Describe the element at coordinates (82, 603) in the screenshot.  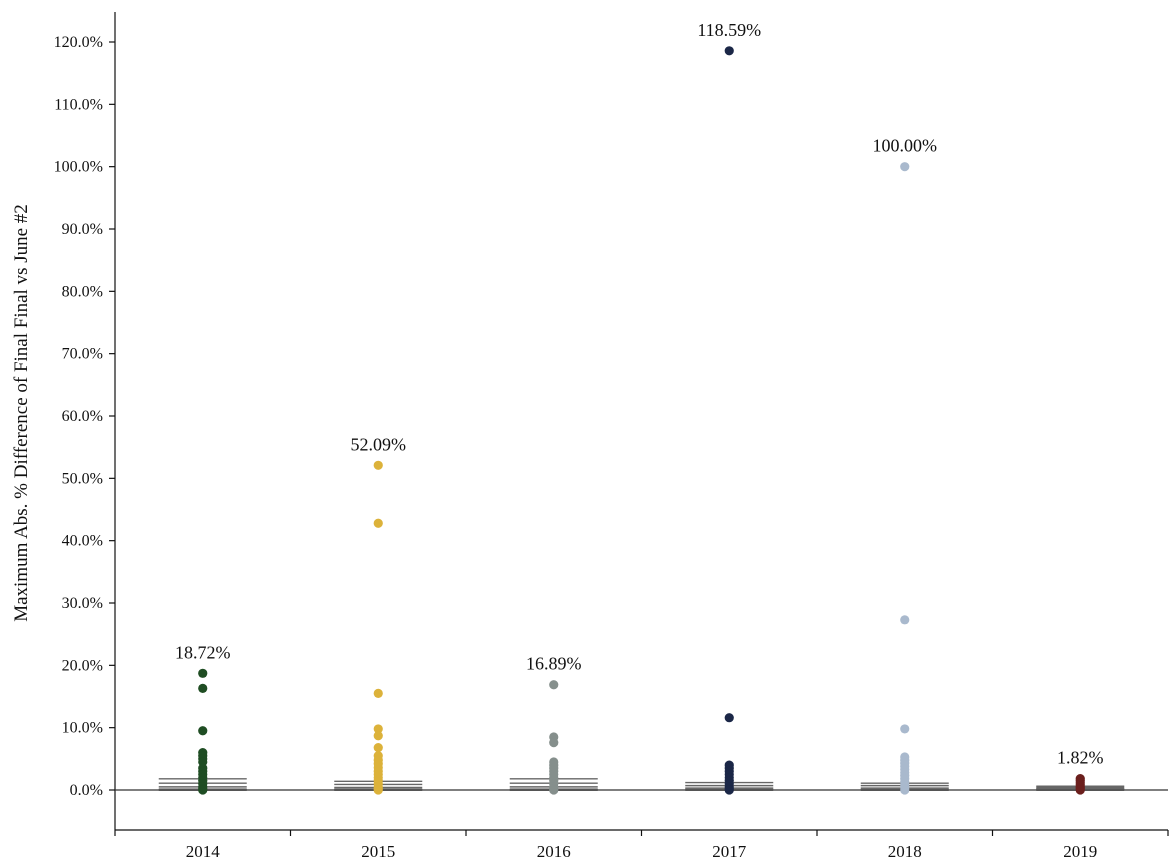
I see `y-tick-label: 30.0%` at that location.